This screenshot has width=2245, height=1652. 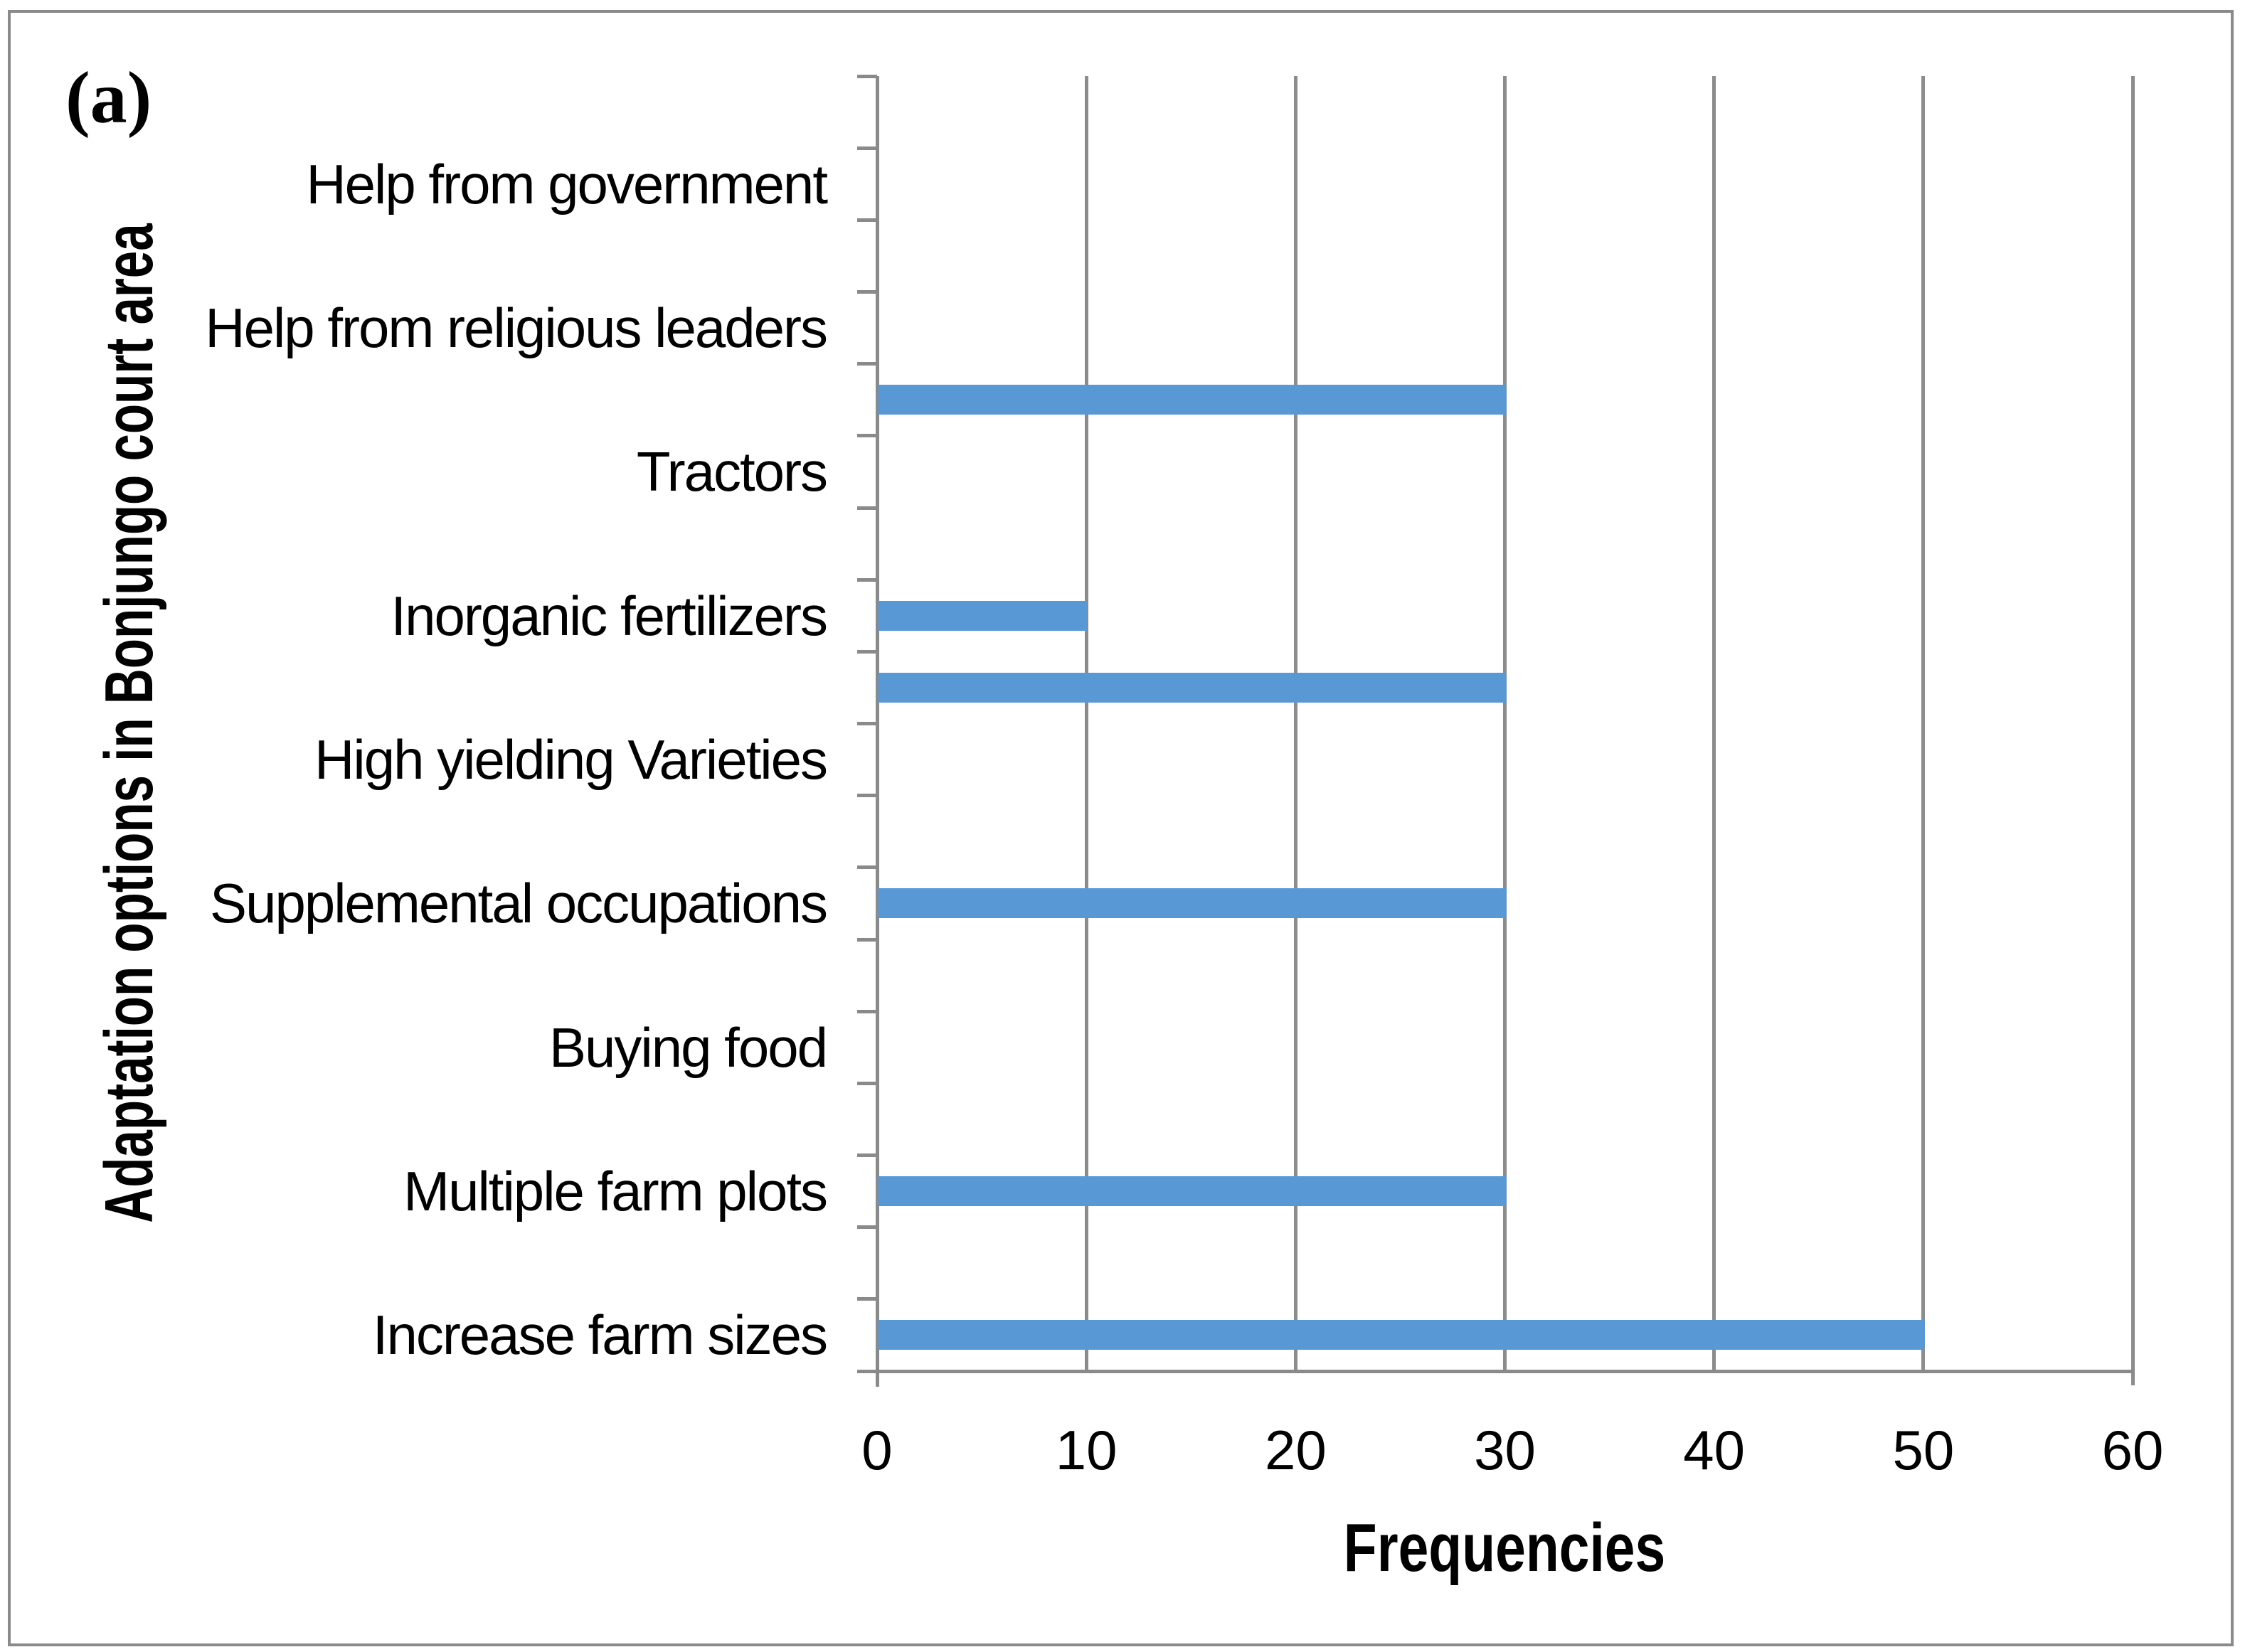 What do you see at coordinates (1714, 1450) in the screenshot?
I see `x-tick-label-40: 40` at bounding box center [1714, 1450].